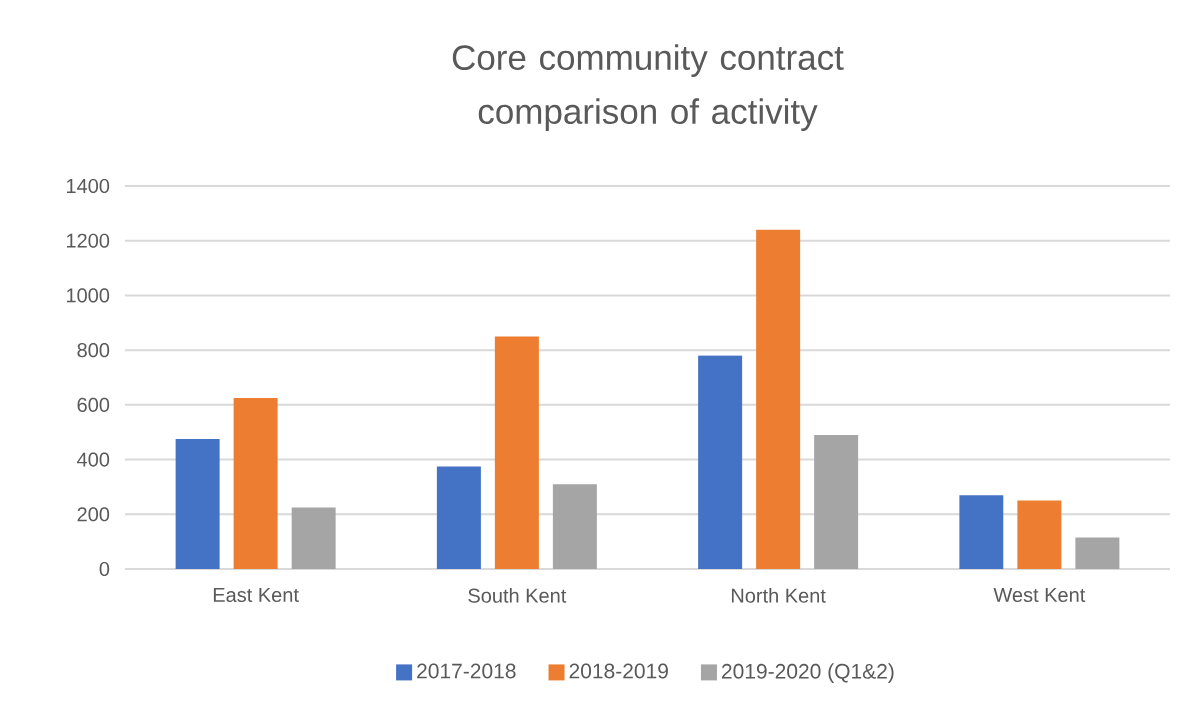 This screenshot has width=1194, height=720. What do you see at coordinates (648, 87) in the screenshot?
I see `chart-title: Core community contract comparison of activity` at bounding box center [648, 87].